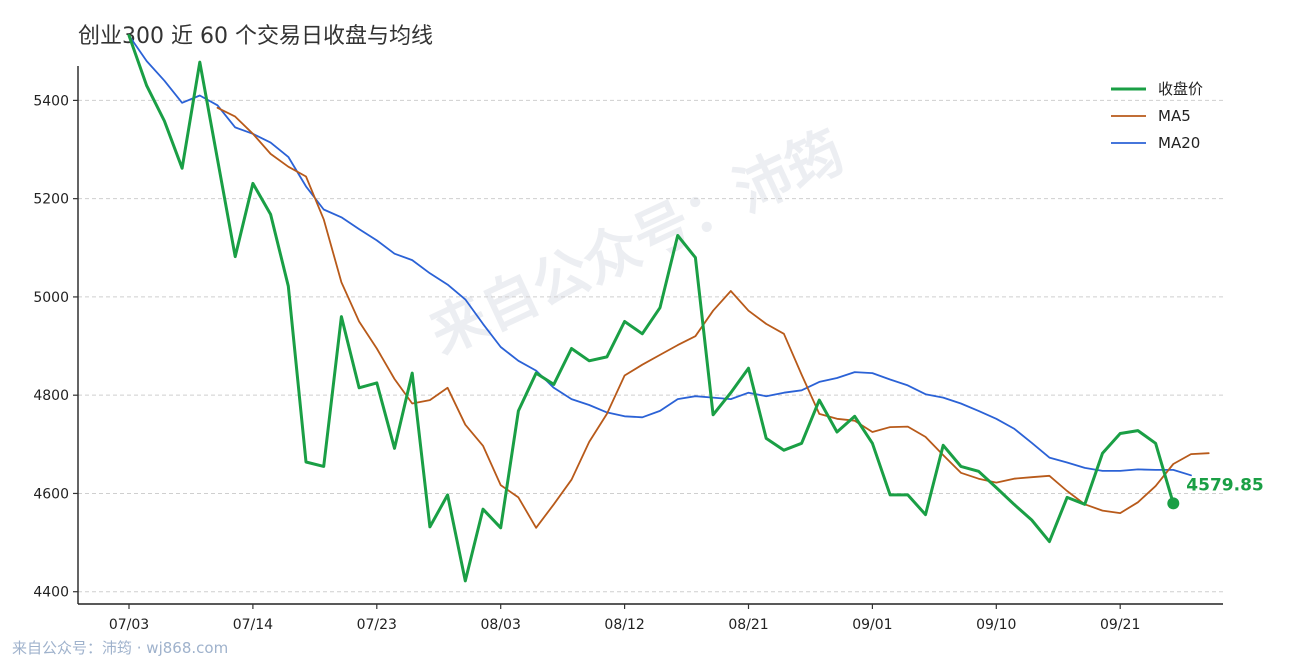 This screenshot has width=1290, height=660. I want to click on x-tick-label: 09/21, so click(1120, 625).